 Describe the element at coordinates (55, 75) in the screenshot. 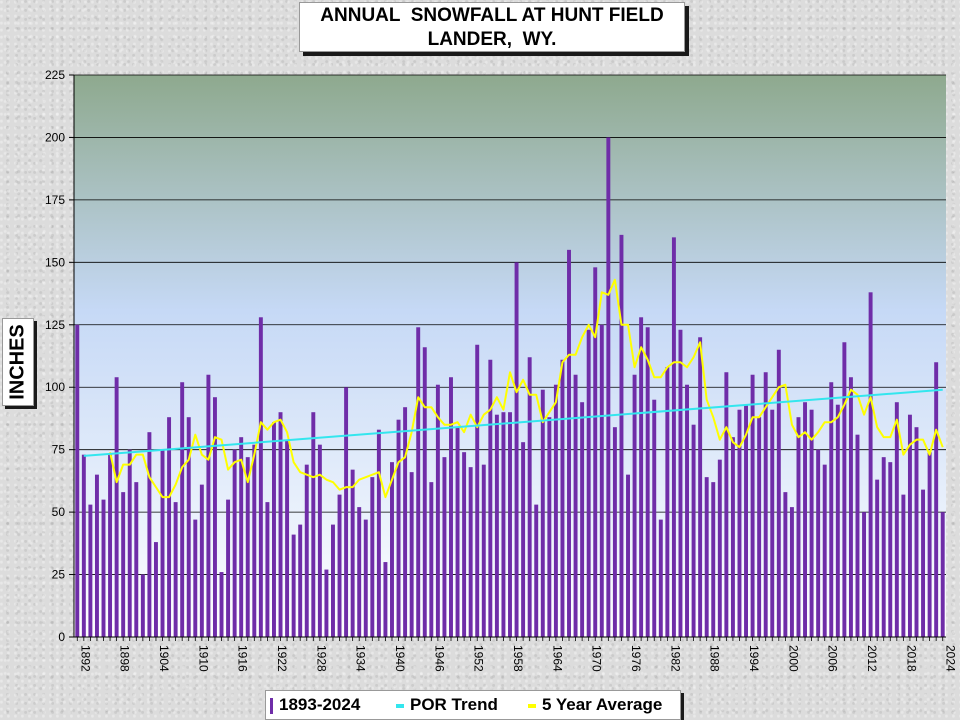

I see `y-tick-label: 225` at that location.